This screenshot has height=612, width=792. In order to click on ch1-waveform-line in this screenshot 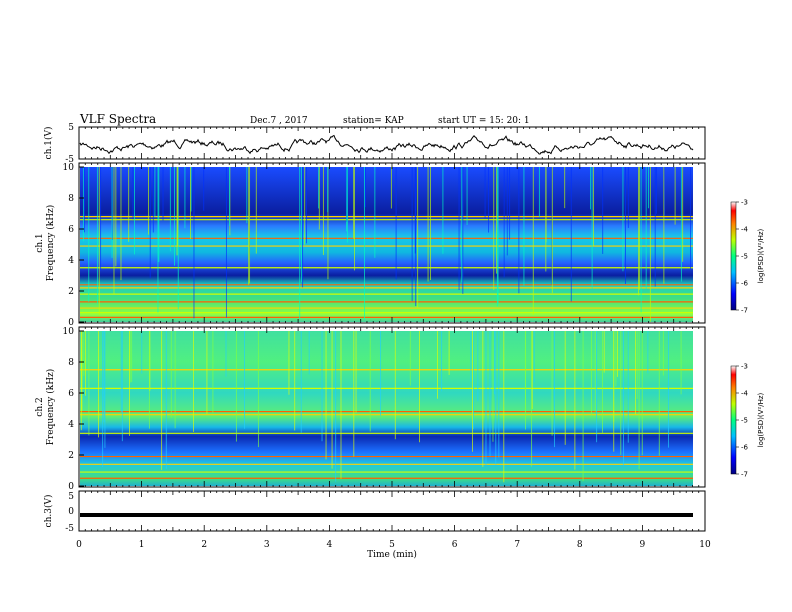, I will do `click(386, 144)`.